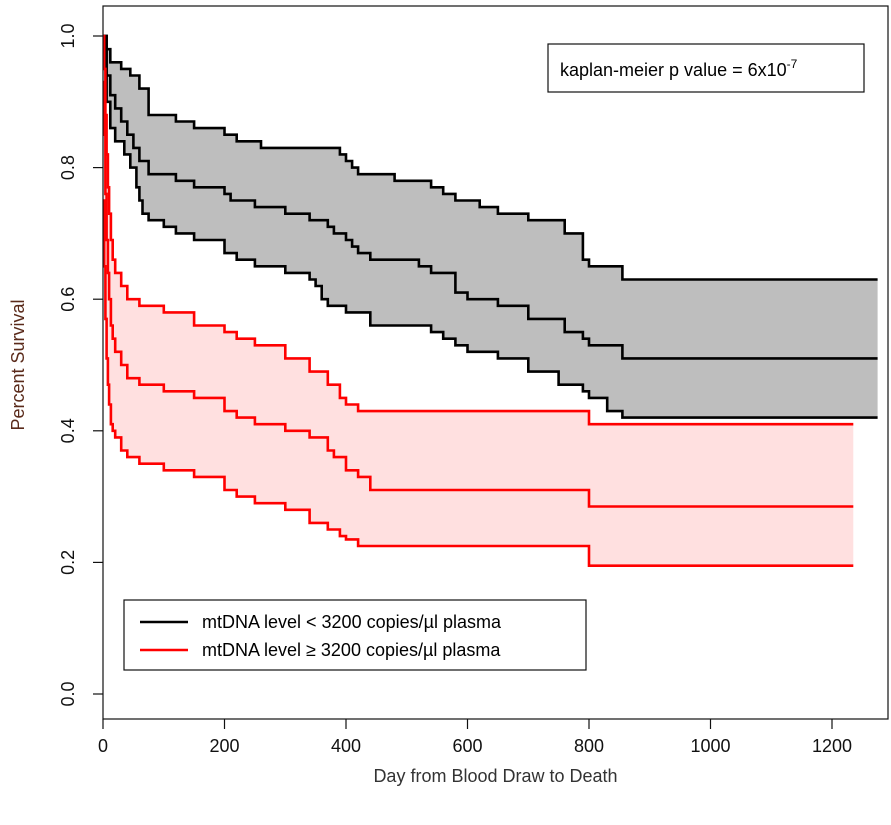 The width and height of the screenshot is (891, 825). I want to click on y-tick-label: 0.8, so click(68, 167).